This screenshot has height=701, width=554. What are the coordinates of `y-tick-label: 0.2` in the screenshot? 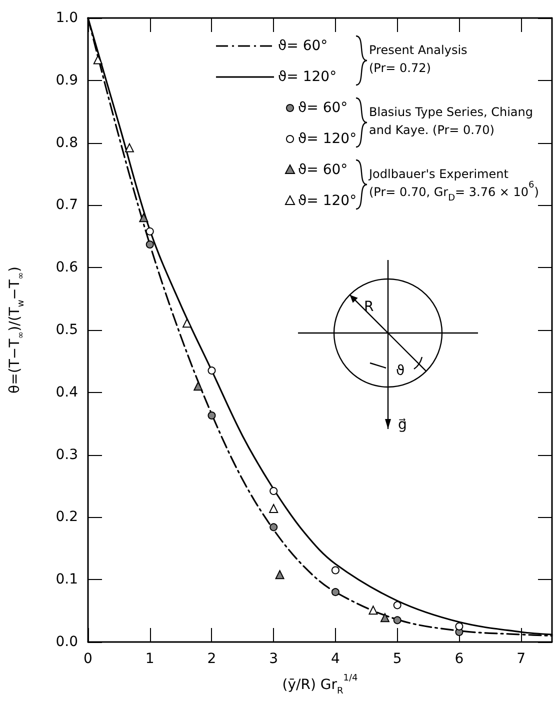 It's located at (67, 517).